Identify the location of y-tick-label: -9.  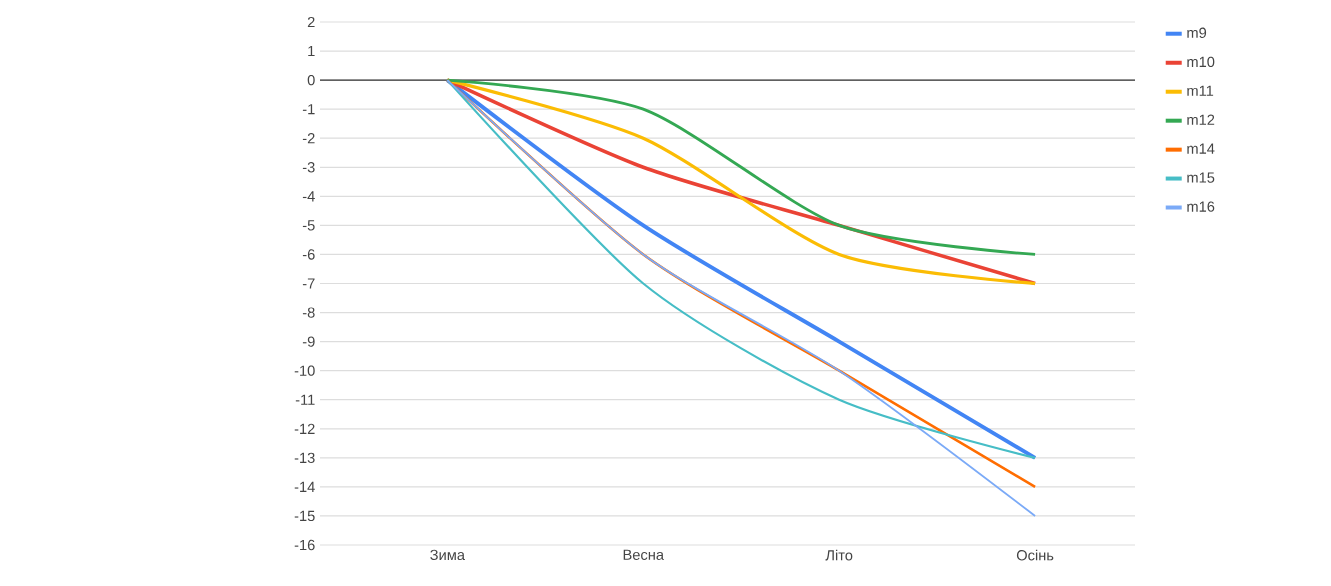
(308, 341).